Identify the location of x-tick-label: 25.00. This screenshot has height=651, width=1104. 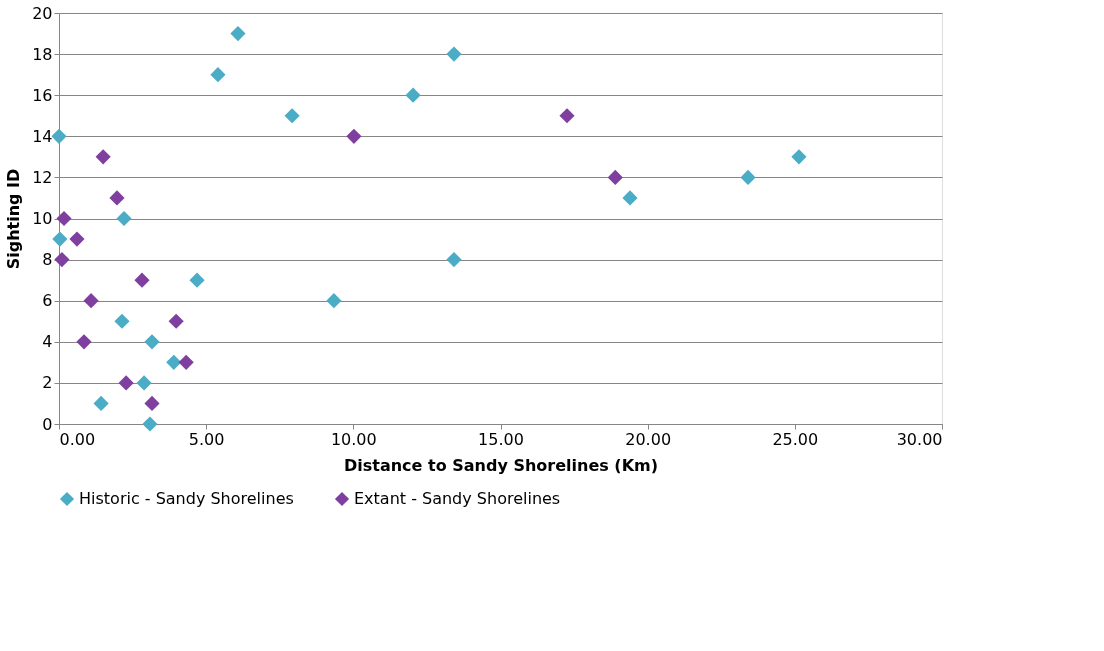
(795, 439).